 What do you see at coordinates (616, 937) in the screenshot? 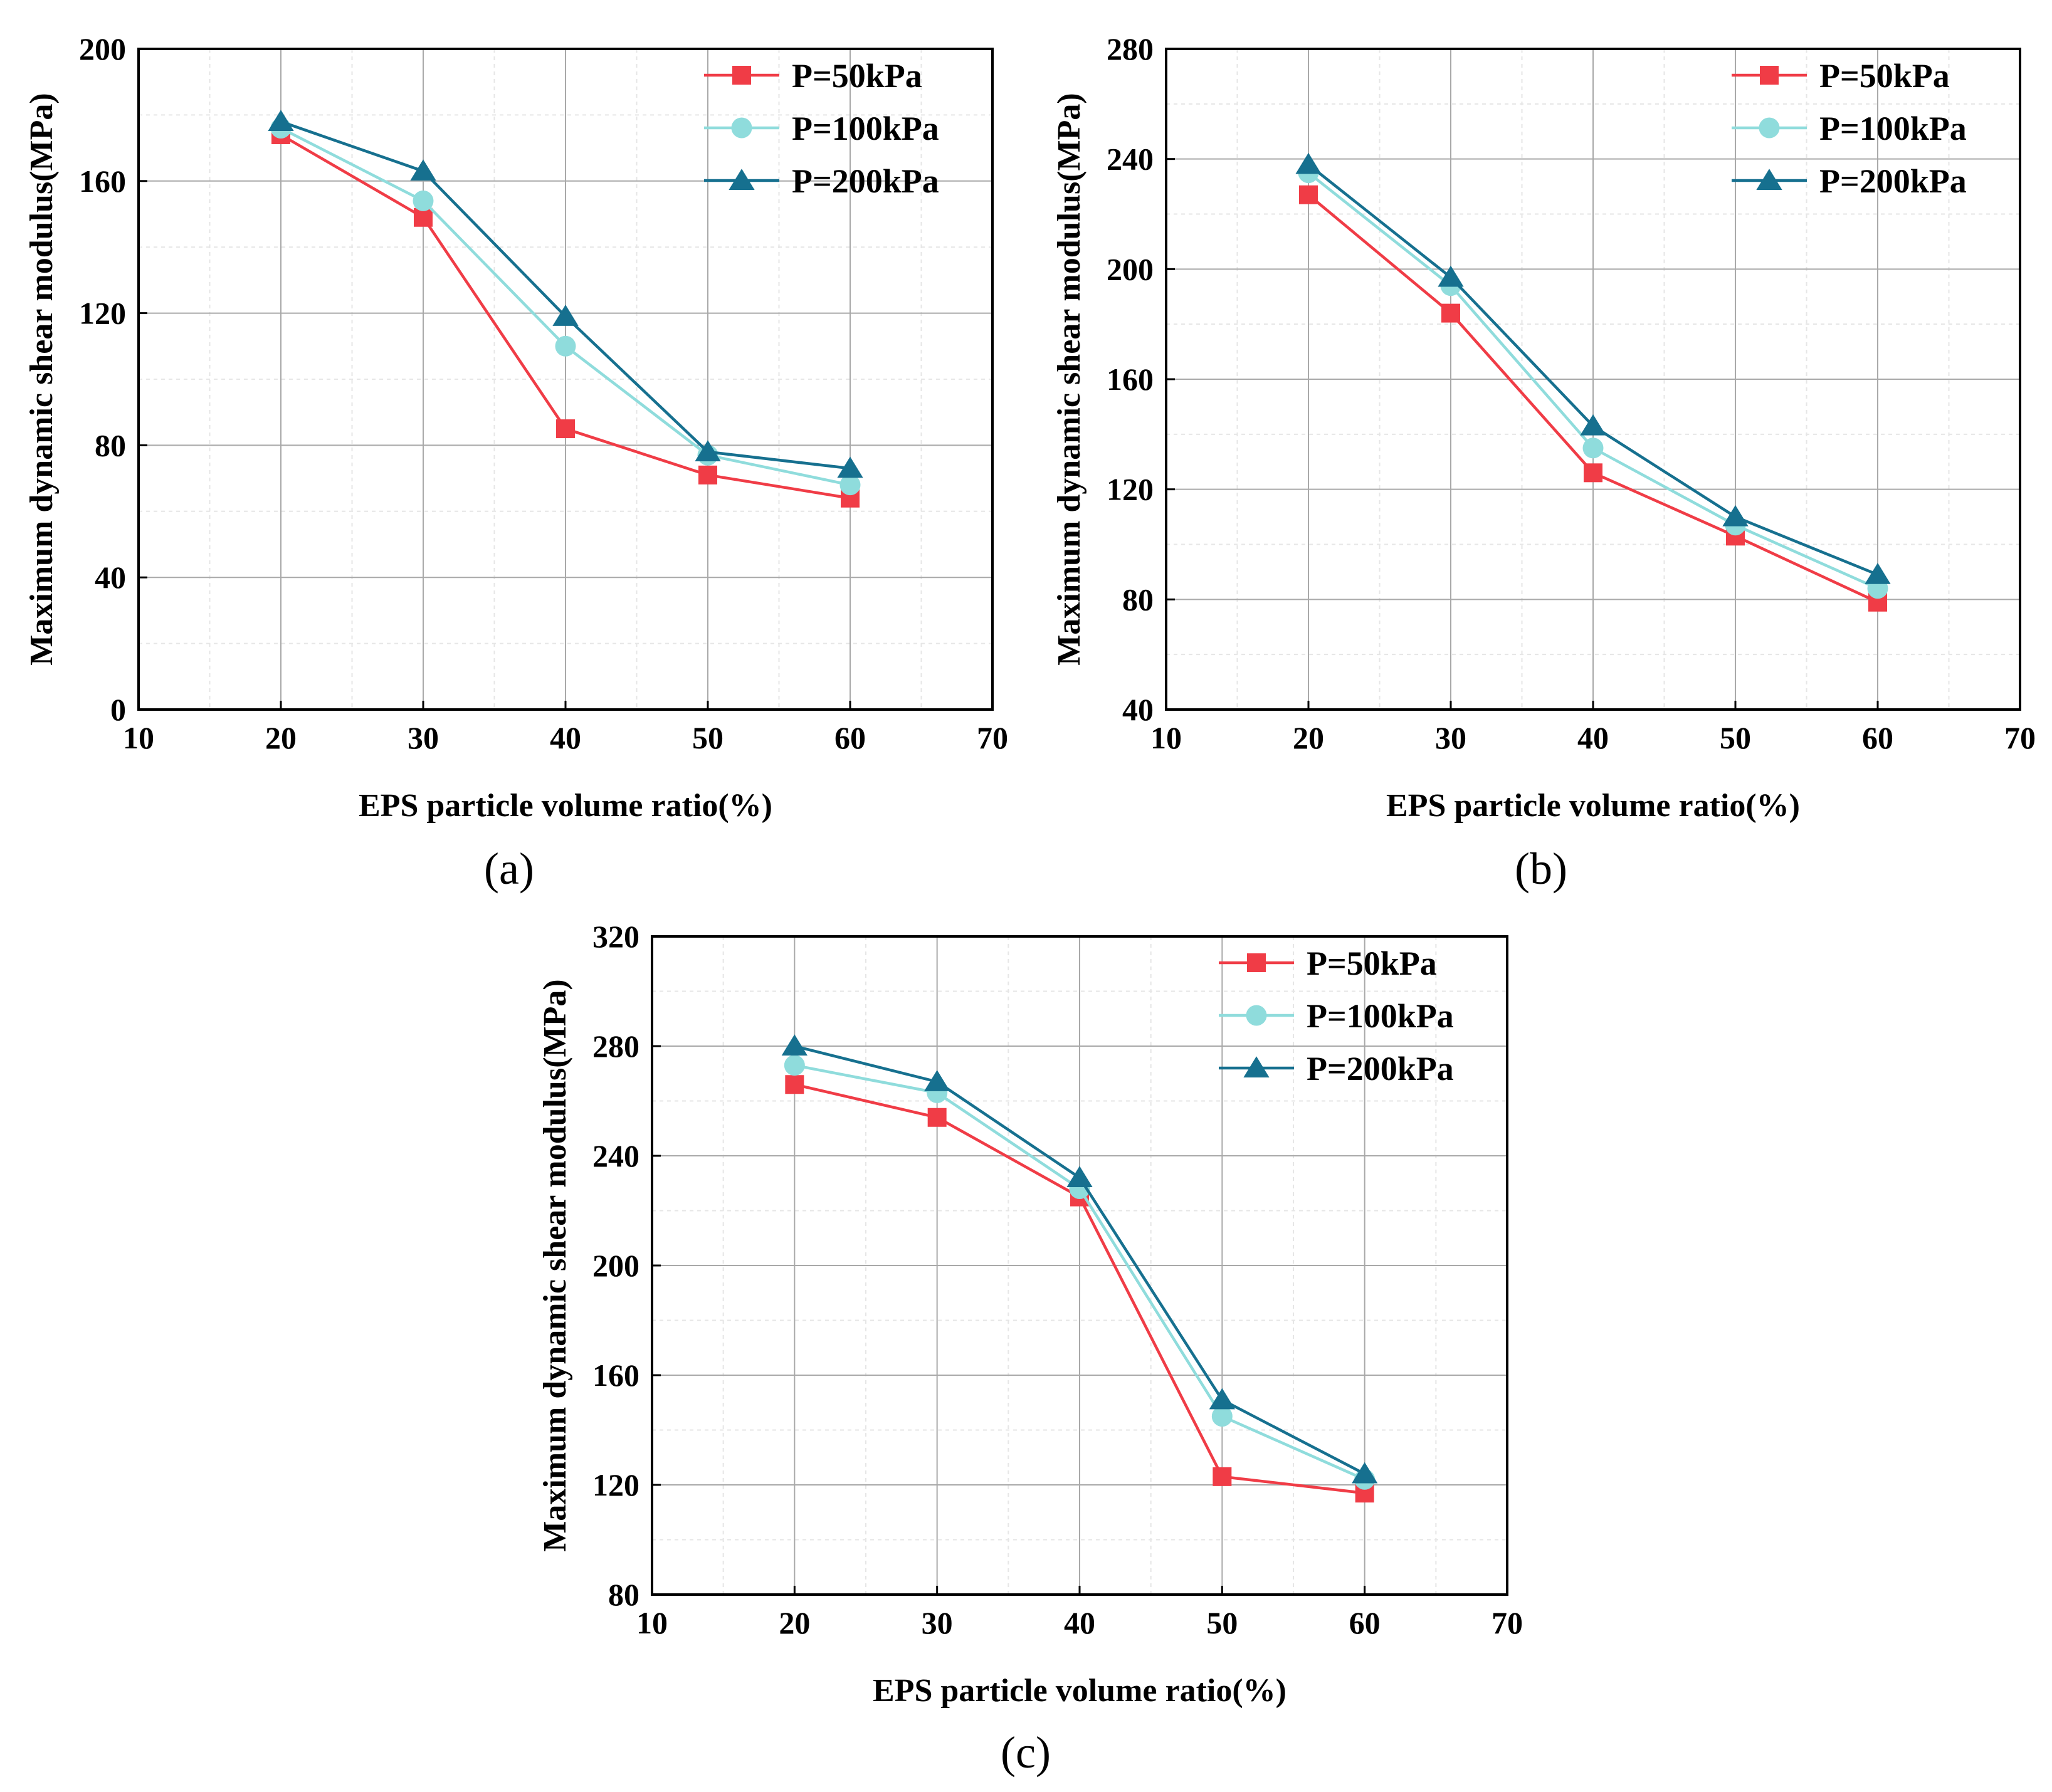
I see `y-tick-label: 320` at bounding box center [616, 937].